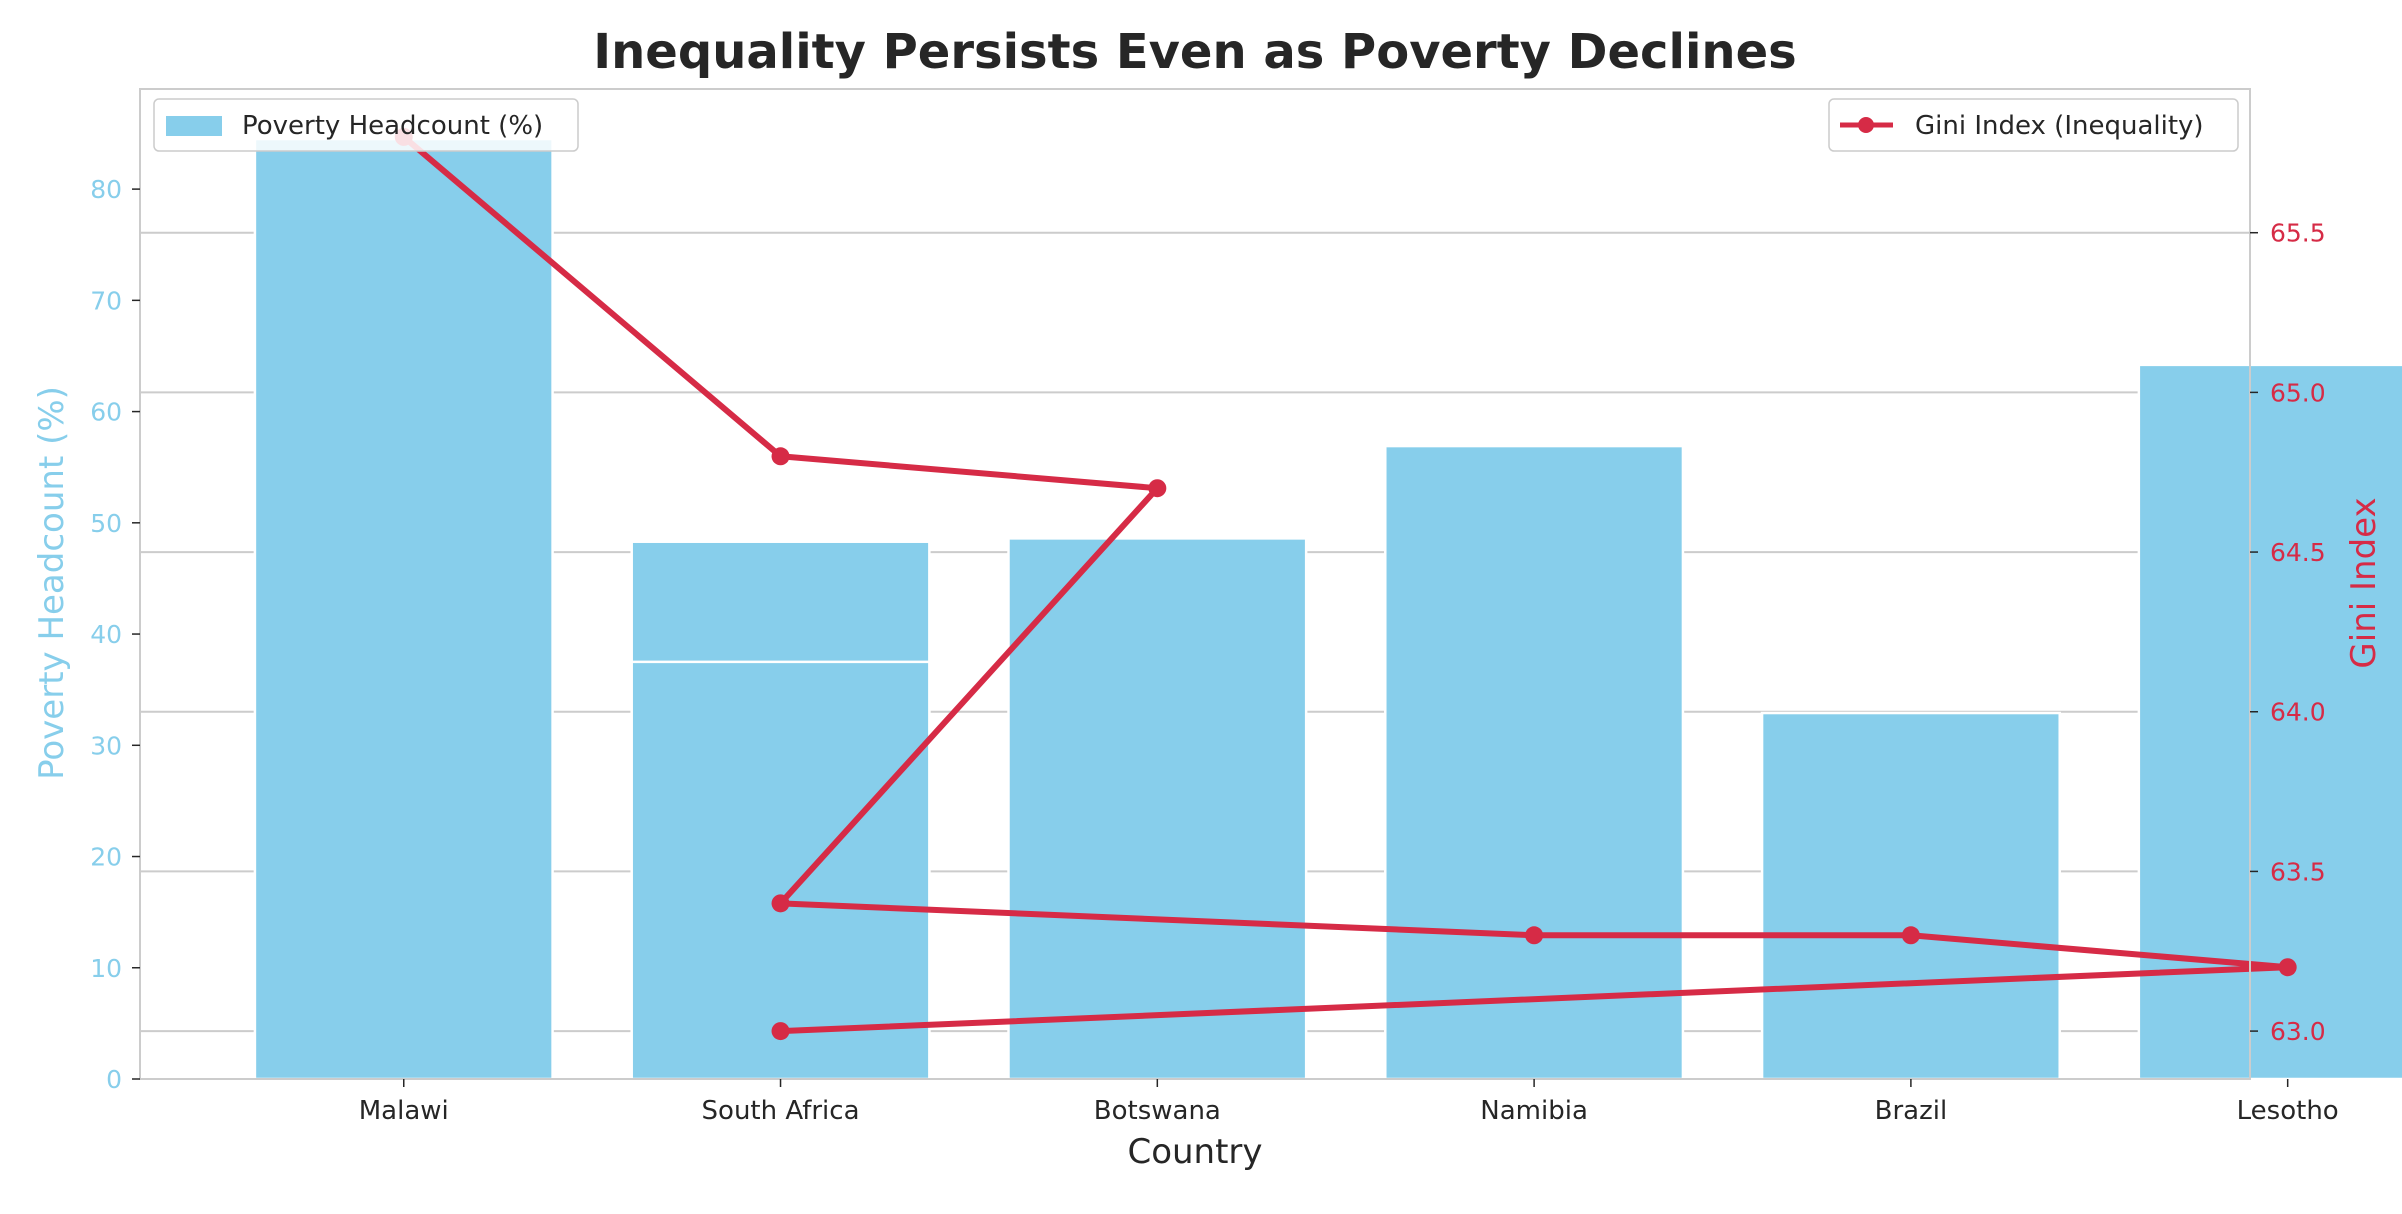 The width and height of the screenshot is (2402, 1214). I want to click on legend-gini: Gini Index (Inequality), so click(2033, 125).